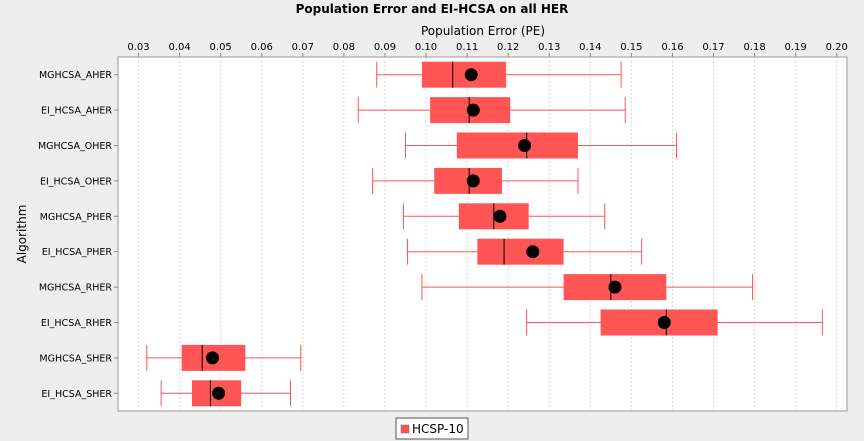 This screenshot has height=441, width=864. I want to click on legend: HCSP-10, so click(432, 428).